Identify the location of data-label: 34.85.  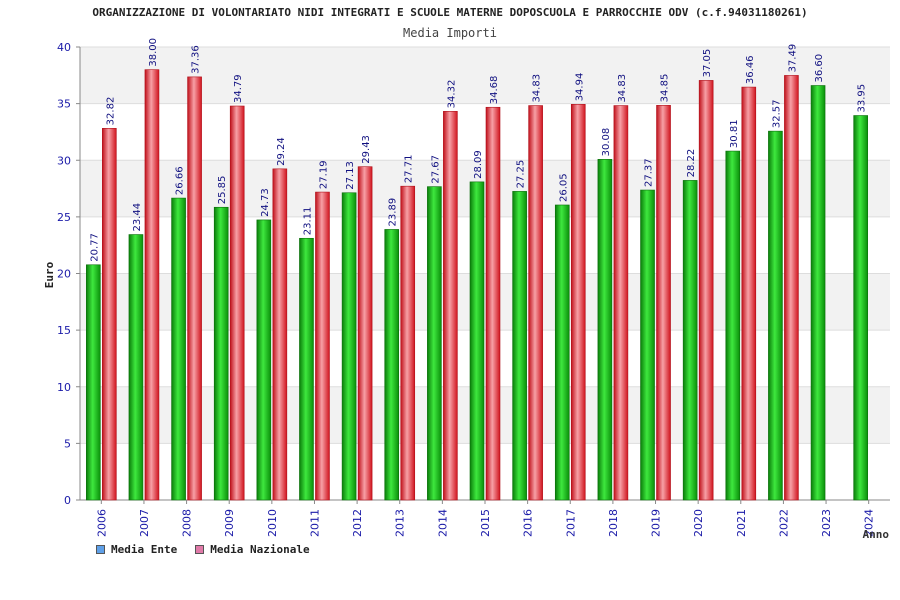
(665, 88).